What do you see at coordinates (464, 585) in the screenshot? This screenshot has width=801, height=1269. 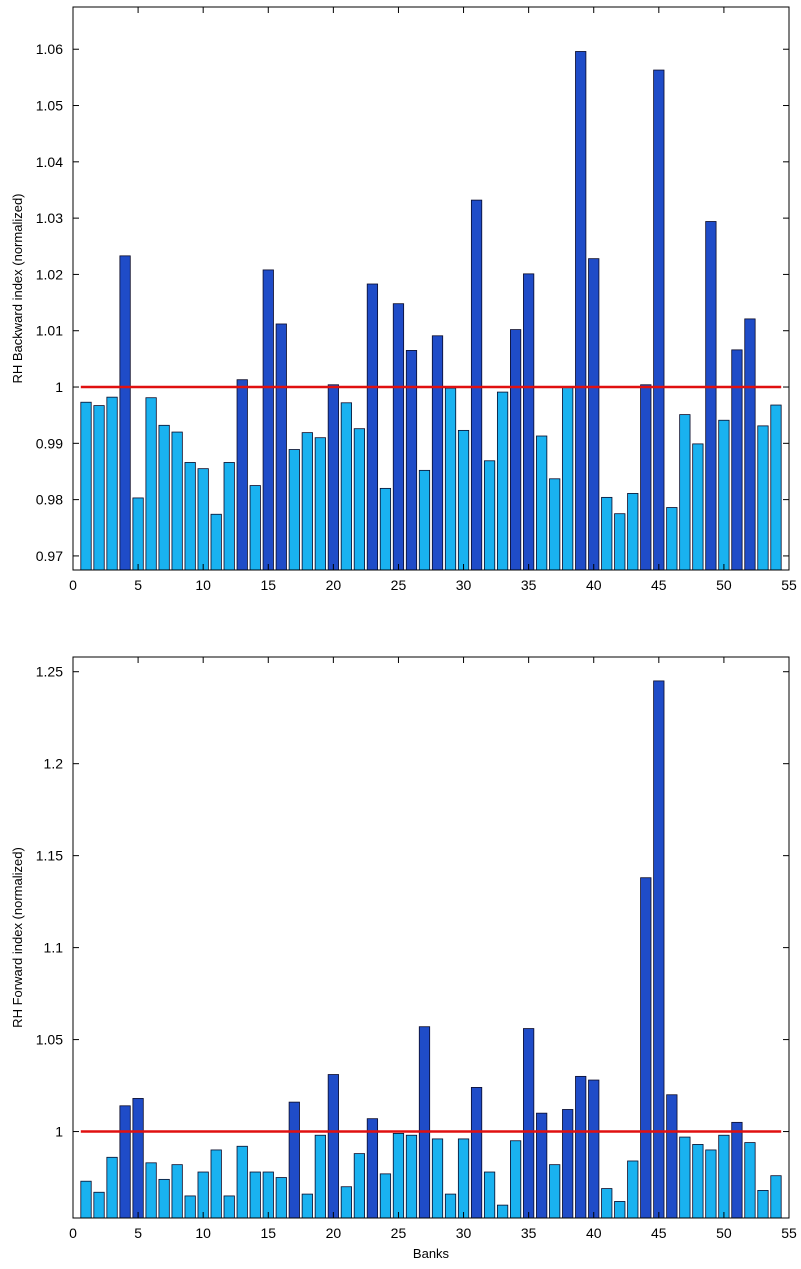 I see `x-tick-label: 30` at bounding box center [464, 585].